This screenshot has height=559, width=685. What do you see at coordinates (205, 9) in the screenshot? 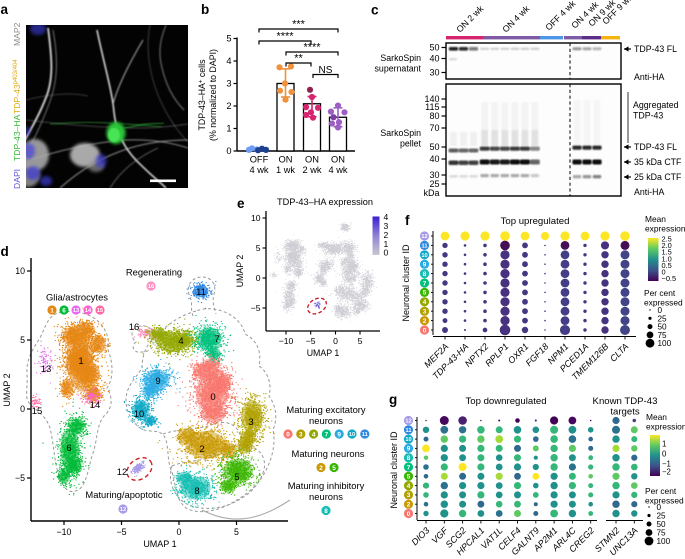
I see `svg-text: b` at bounding box center [205, 9].